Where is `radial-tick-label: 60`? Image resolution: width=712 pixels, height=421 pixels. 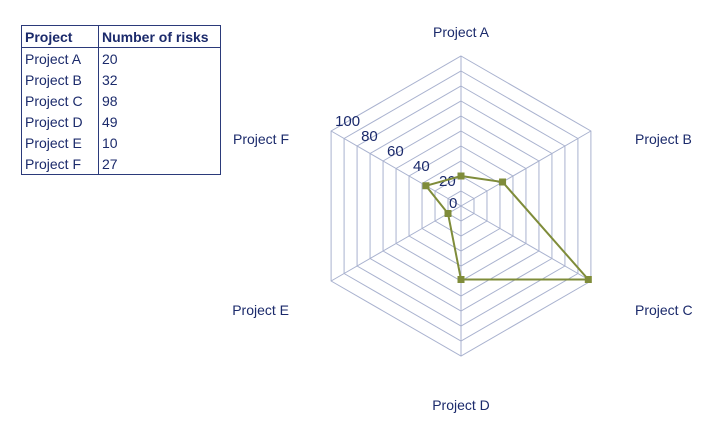
radial-tick-label: 60 is located at coordinates (395, 151).